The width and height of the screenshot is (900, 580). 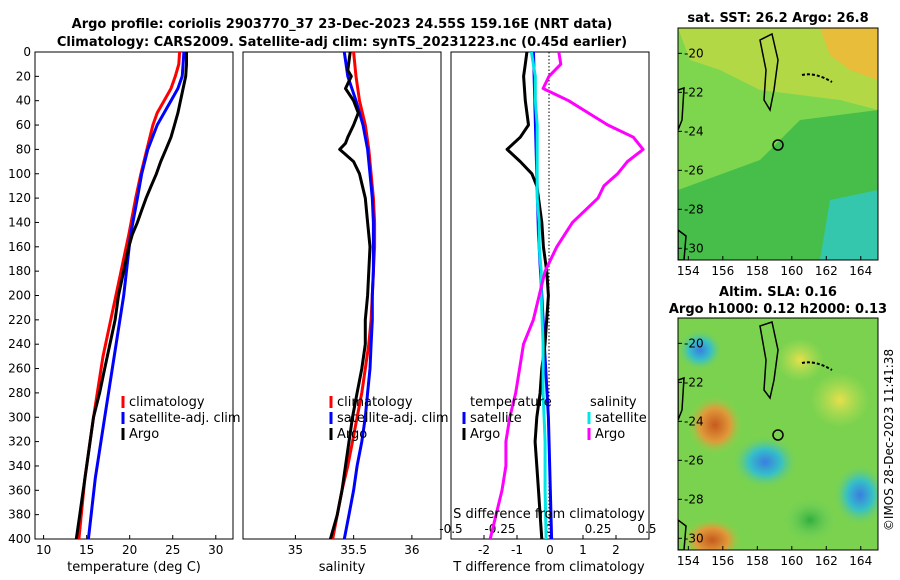 What do you see at coordinates (485, 434) in the screenshot?
I see `legend-t-argo-label: Argo` at bounding box center [485, 434].